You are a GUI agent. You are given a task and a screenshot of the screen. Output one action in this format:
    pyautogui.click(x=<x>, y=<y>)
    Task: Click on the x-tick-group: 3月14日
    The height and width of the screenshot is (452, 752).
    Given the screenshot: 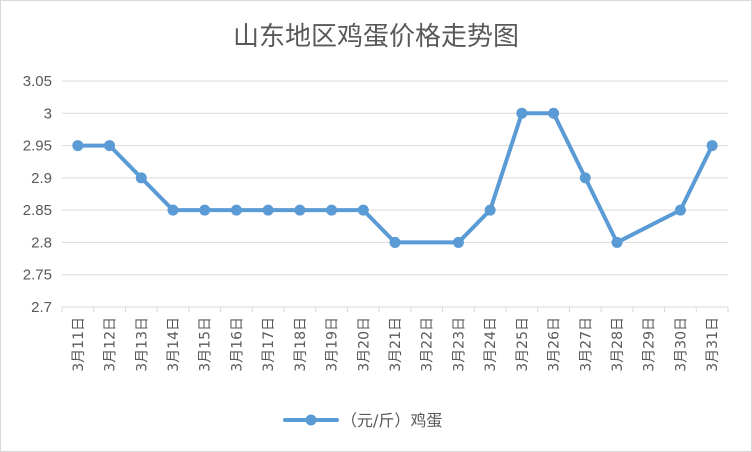 What is the action you would take?
    pyautogui.click(x=174, y=344)
    